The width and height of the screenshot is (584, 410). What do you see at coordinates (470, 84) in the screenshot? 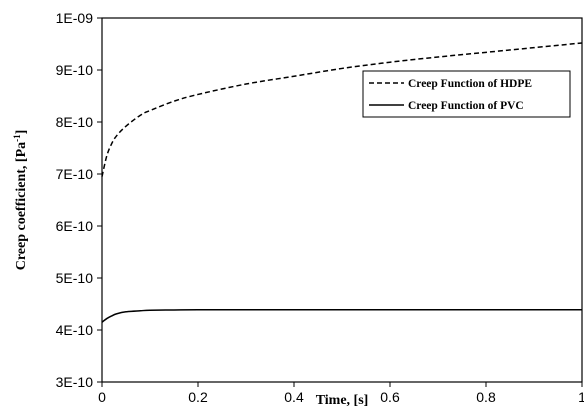
I see `legend-label-hdpe: Creep Function of HDPE` at bounding box center [470, 84].